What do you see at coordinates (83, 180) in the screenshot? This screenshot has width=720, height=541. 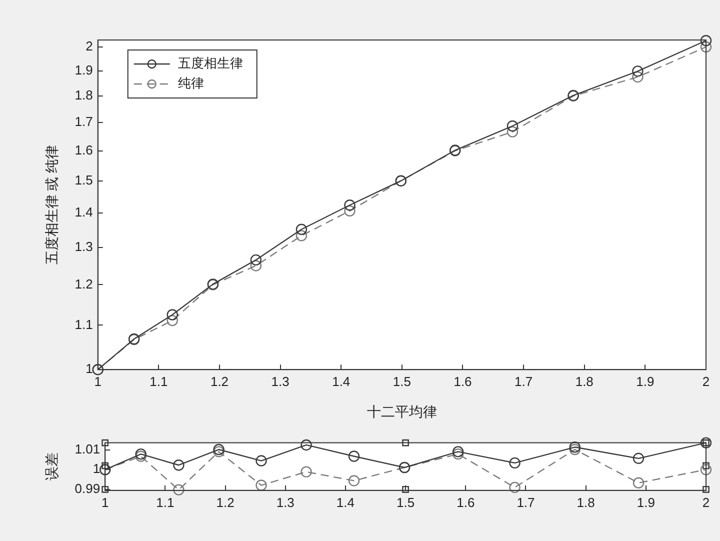 I see `y-tick-label: 1.5` at bounding box center [83, 180].